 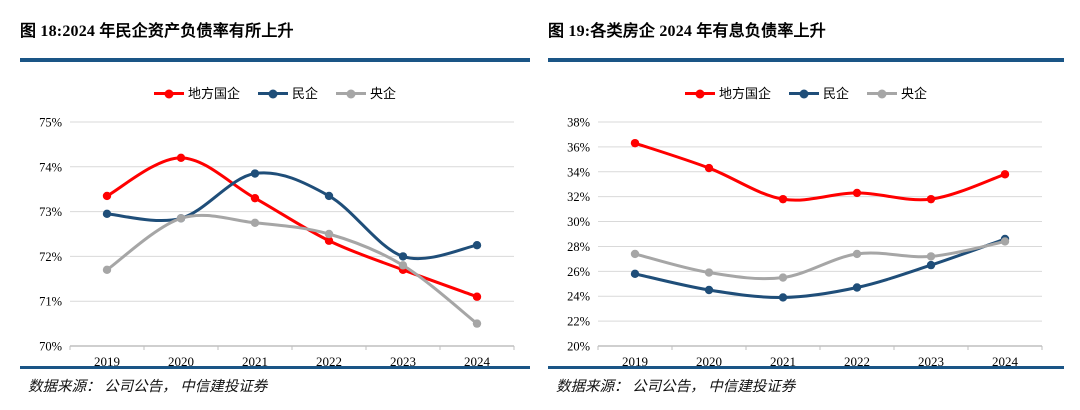 What do you see at coordinates (578, 321) in the screenshot?
I see `y-tick-label: 22%` at bounding box center [578, 321].